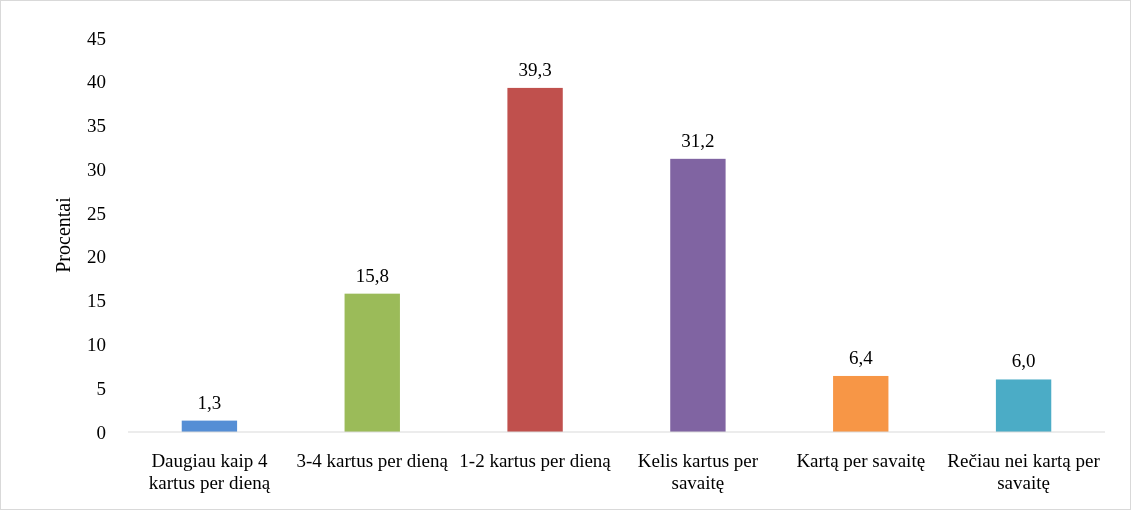 The image size is (1131, 510). Describe the element at coordinates (535, 460) in the screenshot. I see `x-tick-label: 1-2 kartus per dieną` at that location.